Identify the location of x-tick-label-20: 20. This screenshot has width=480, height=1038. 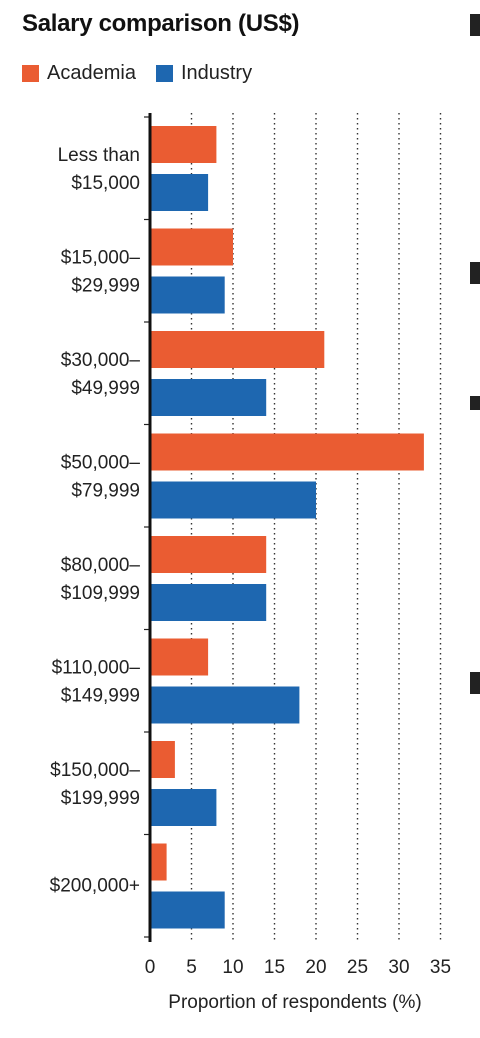
(315, 967).